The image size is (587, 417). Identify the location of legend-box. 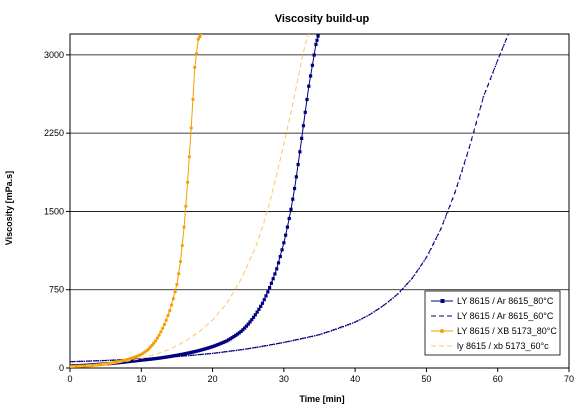
(492, 323).